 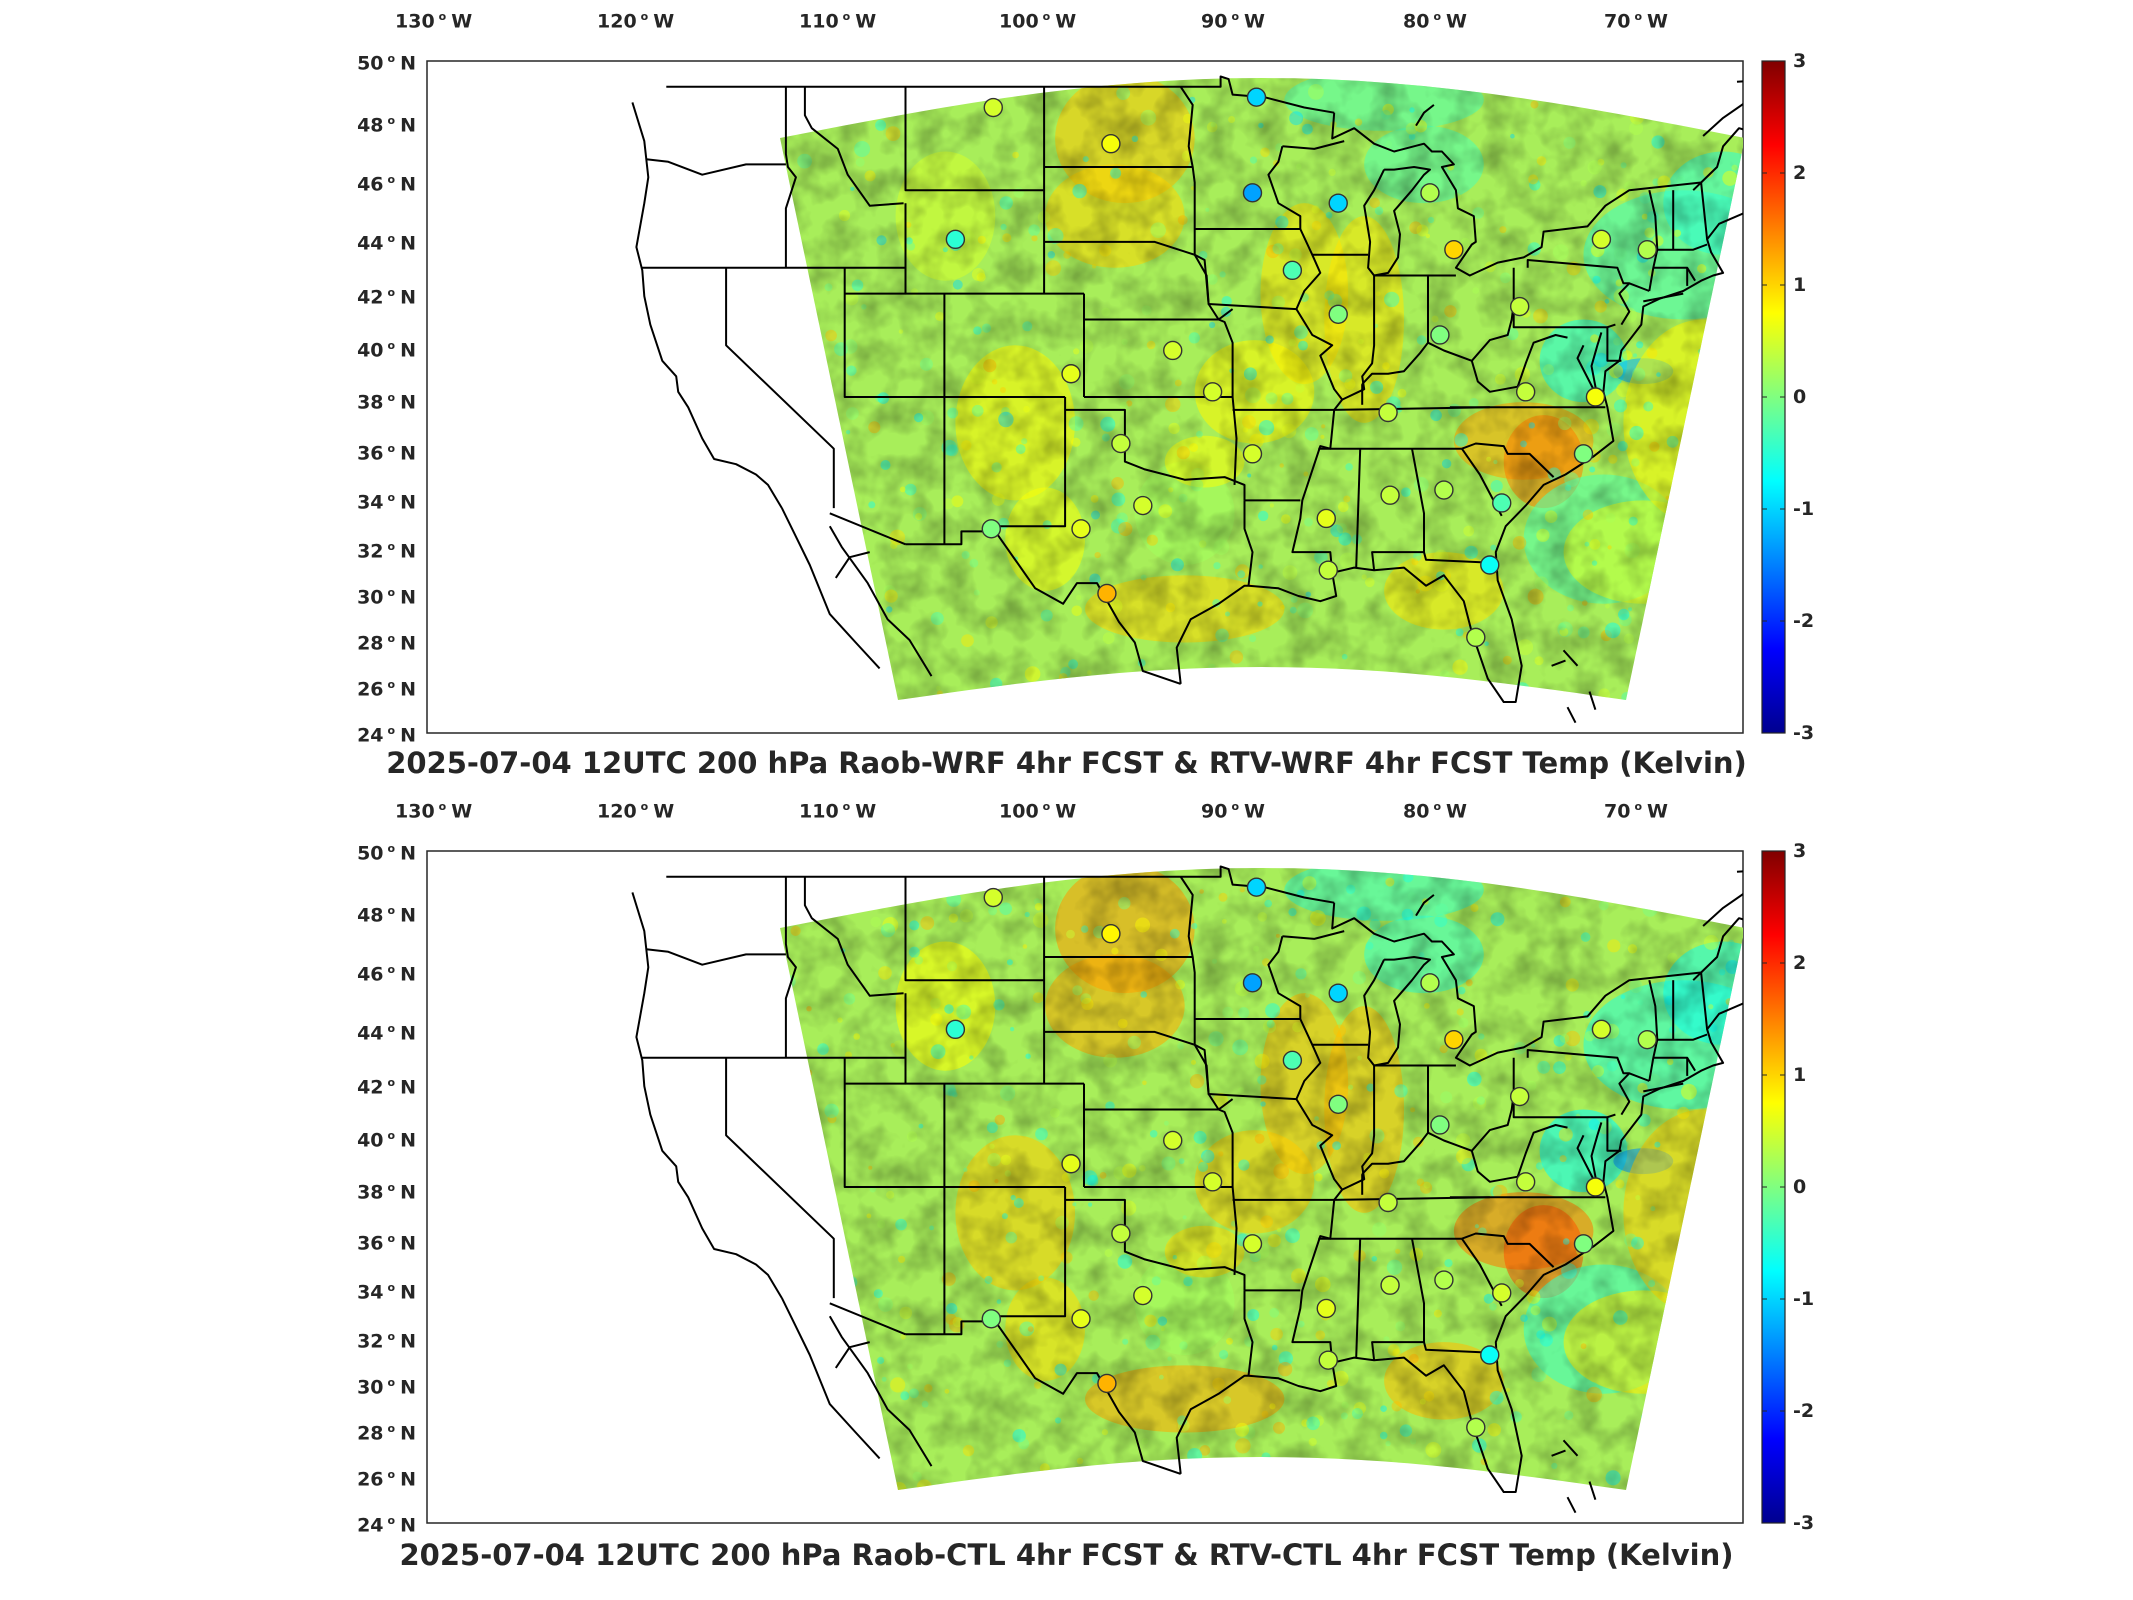 What do you see at coordinates (415, 811) in the screenshot?
I see `longitude-value: 130` at bounding box center [415, 811].